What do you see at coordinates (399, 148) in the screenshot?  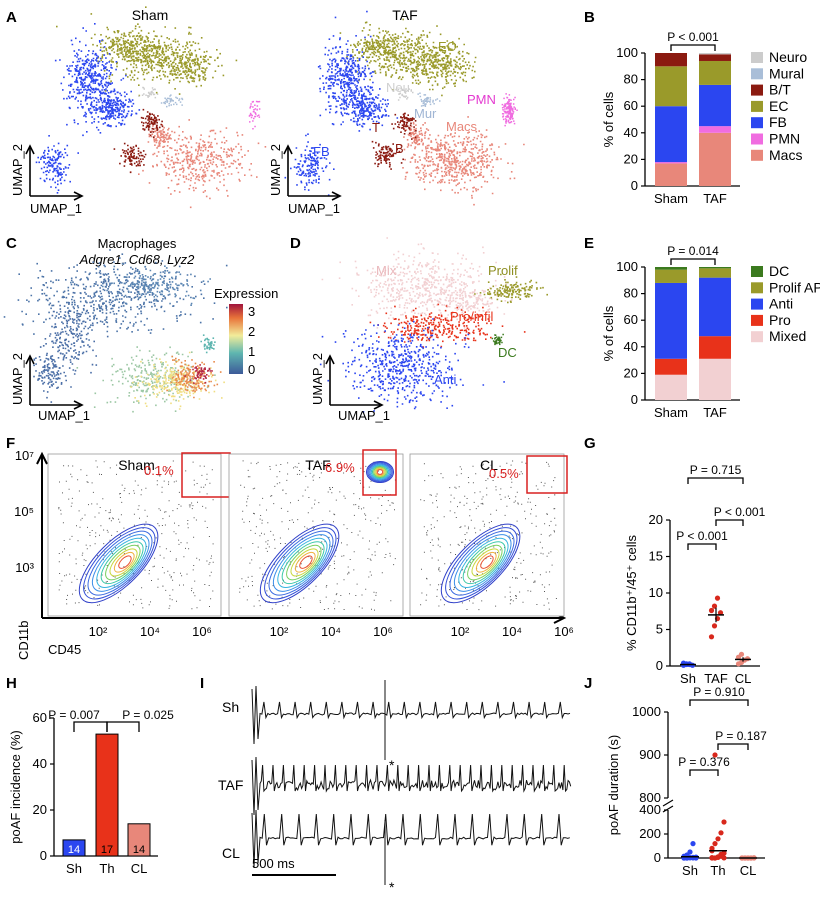 I see `cluster-label-b: B` at bounding box center [399, 148].